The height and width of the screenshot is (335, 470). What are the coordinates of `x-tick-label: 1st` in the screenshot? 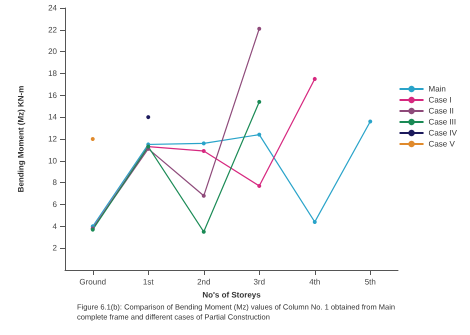 It's located at (148, 282).